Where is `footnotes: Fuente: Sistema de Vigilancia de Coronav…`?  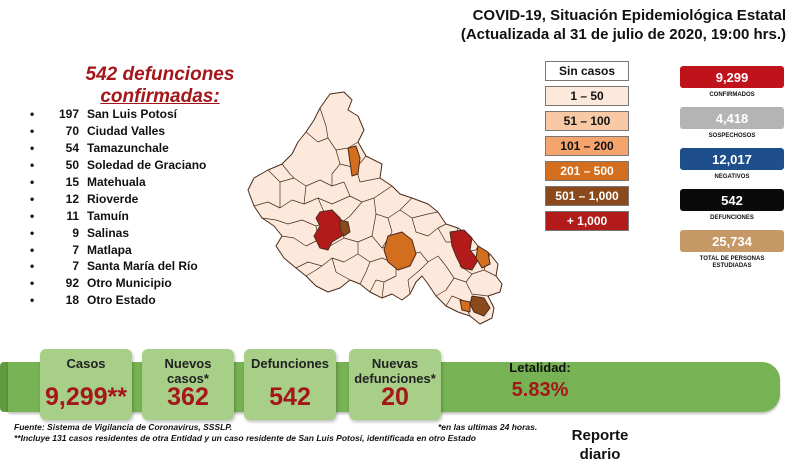 footnotes: Fuente: Sistema de Vigilancia de Coronav… is located at coordinates (264, 432).